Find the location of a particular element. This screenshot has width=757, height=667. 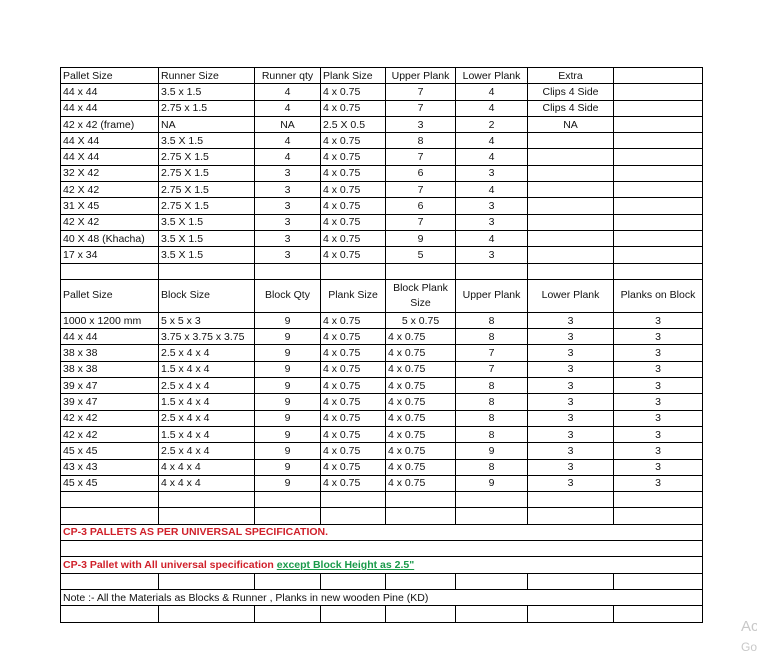

data-cell: 32 X 42 is located at coordinates (109, 173).